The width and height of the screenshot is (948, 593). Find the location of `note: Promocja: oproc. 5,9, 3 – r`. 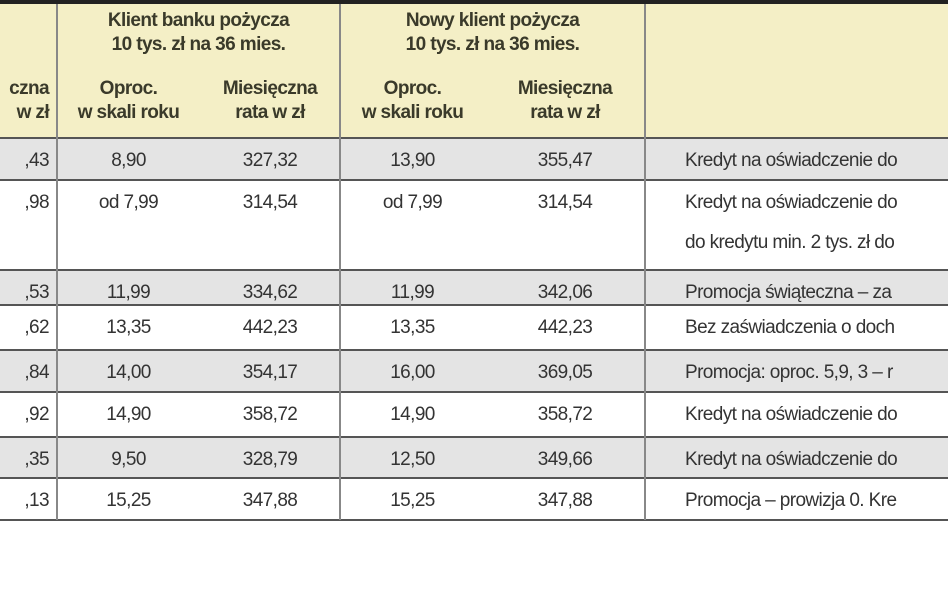

note: Promocja: oproc. 5,9, 3 – r is located at coordinates (789, 372).